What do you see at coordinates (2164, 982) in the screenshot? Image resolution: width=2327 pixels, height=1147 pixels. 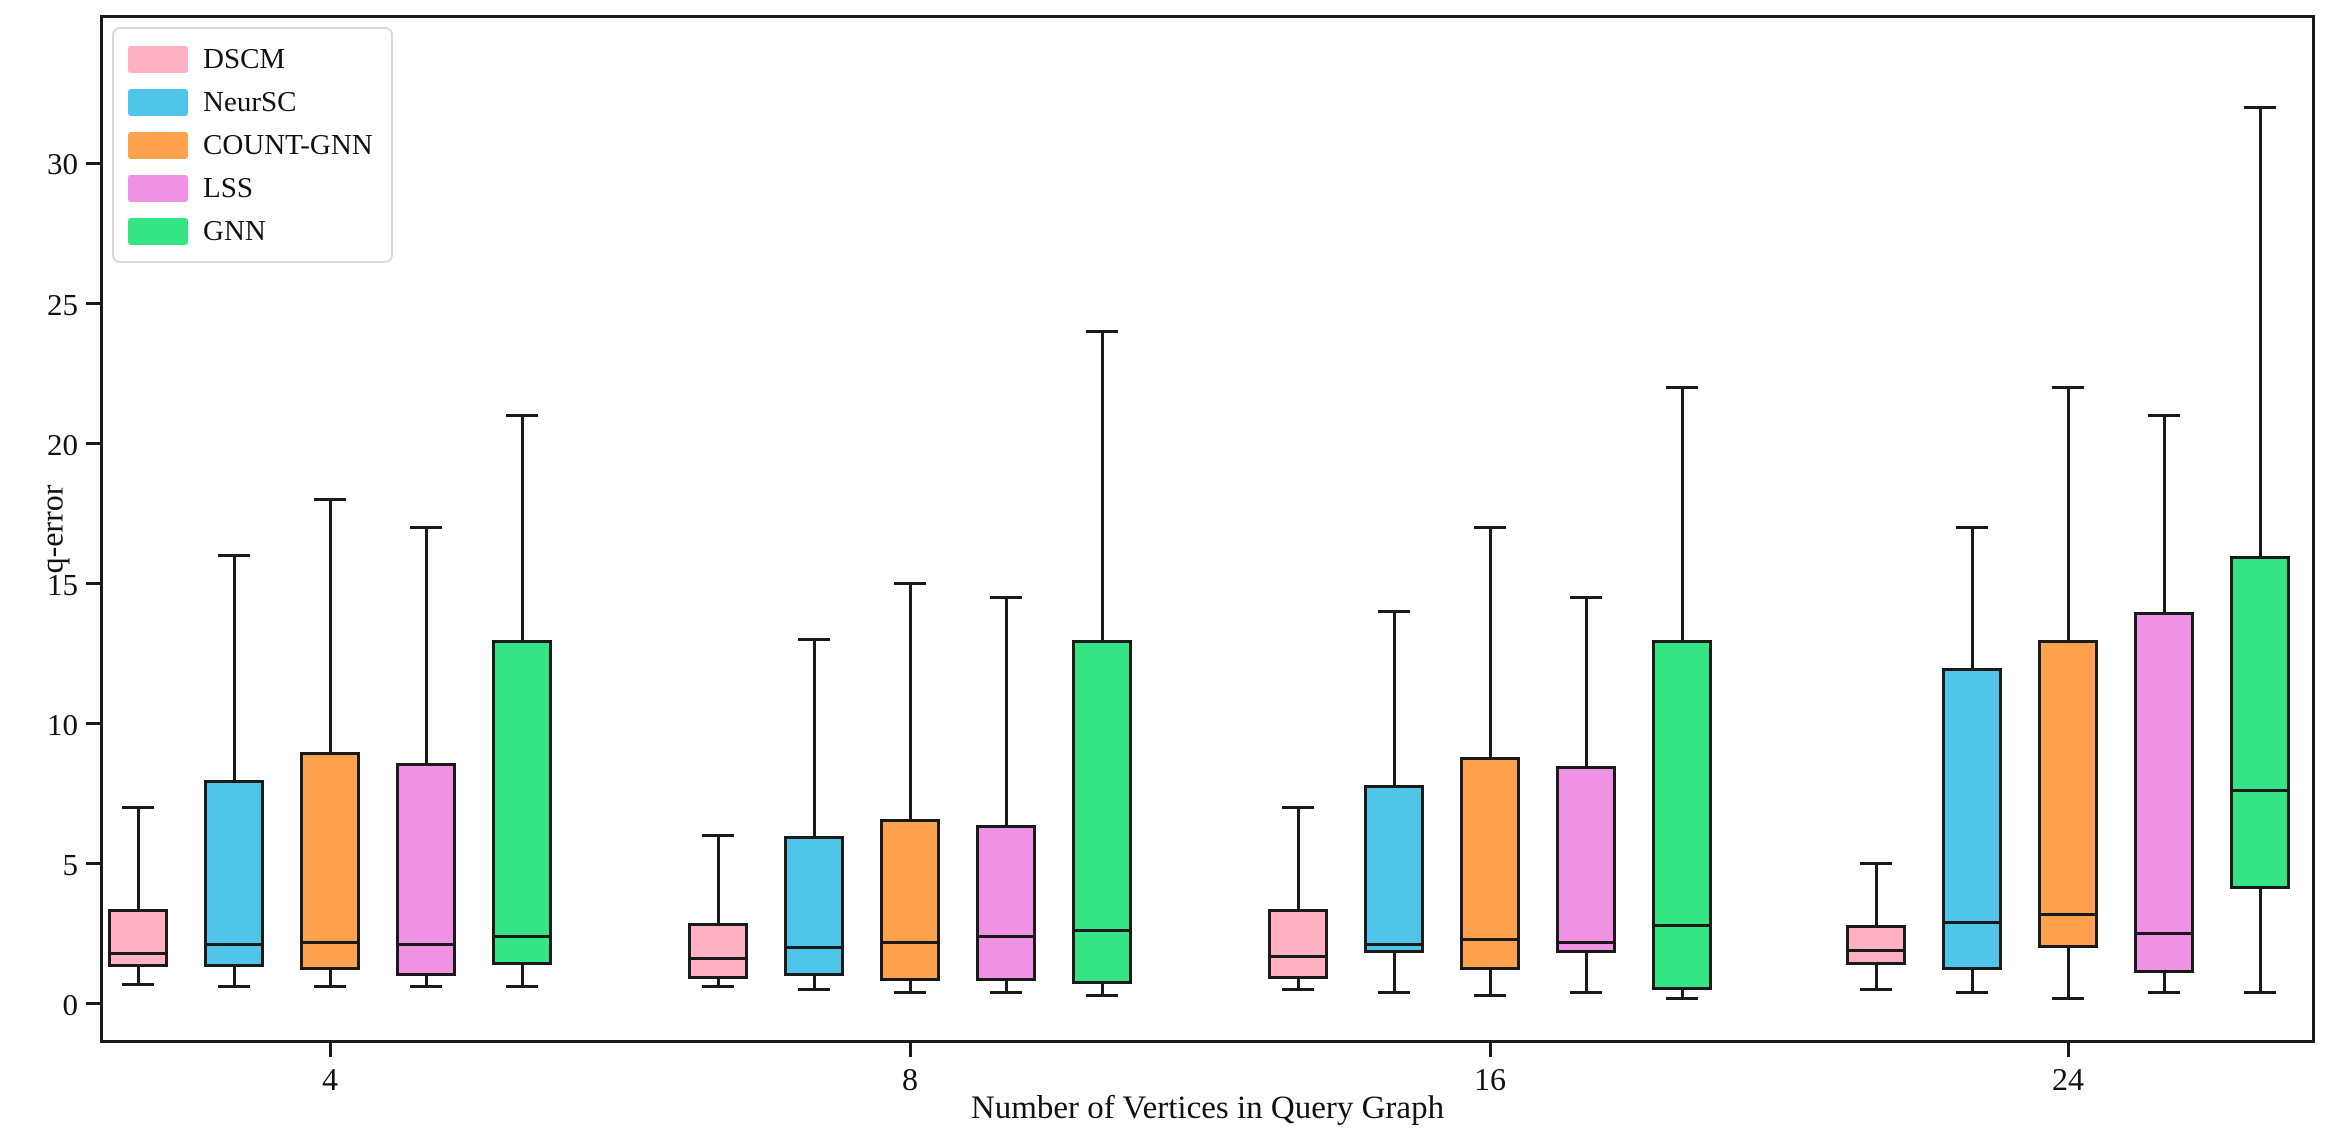 I see `box-lss-24-lower-whisker` at bounding box center [2164, 982].